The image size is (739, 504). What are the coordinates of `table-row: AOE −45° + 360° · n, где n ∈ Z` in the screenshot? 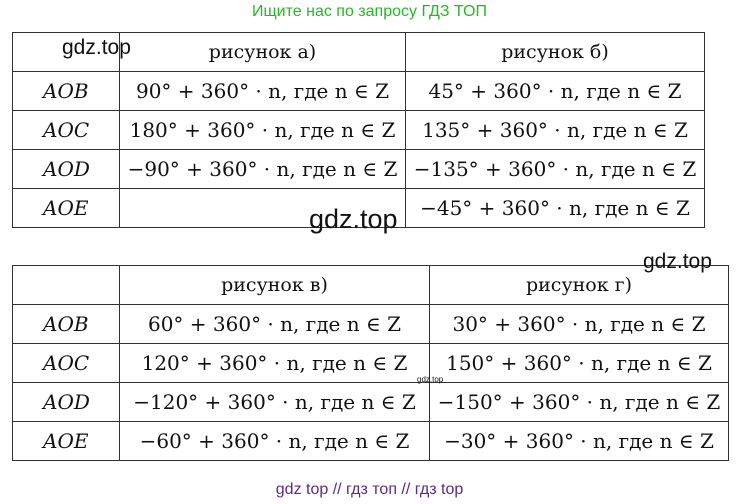 It's located at (358, 208).